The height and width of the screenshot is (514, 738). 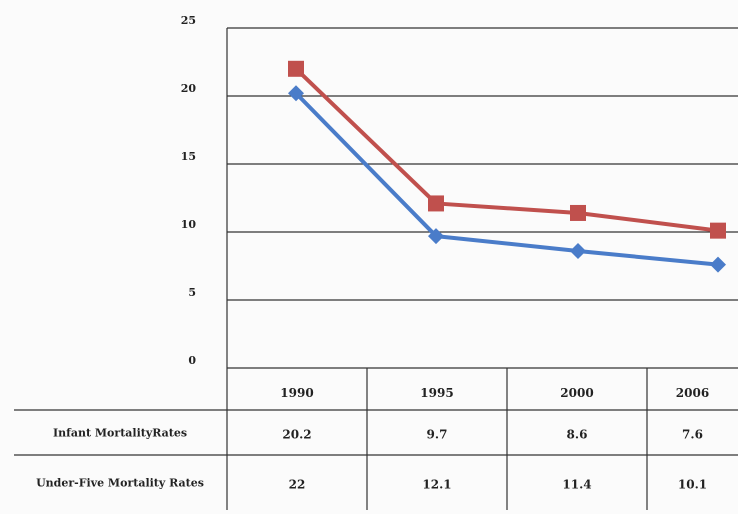 What do you see at coordinates (188, 156) in the screenshot?
I see `y-tick-label: 15` at bounding box center [188, 156].